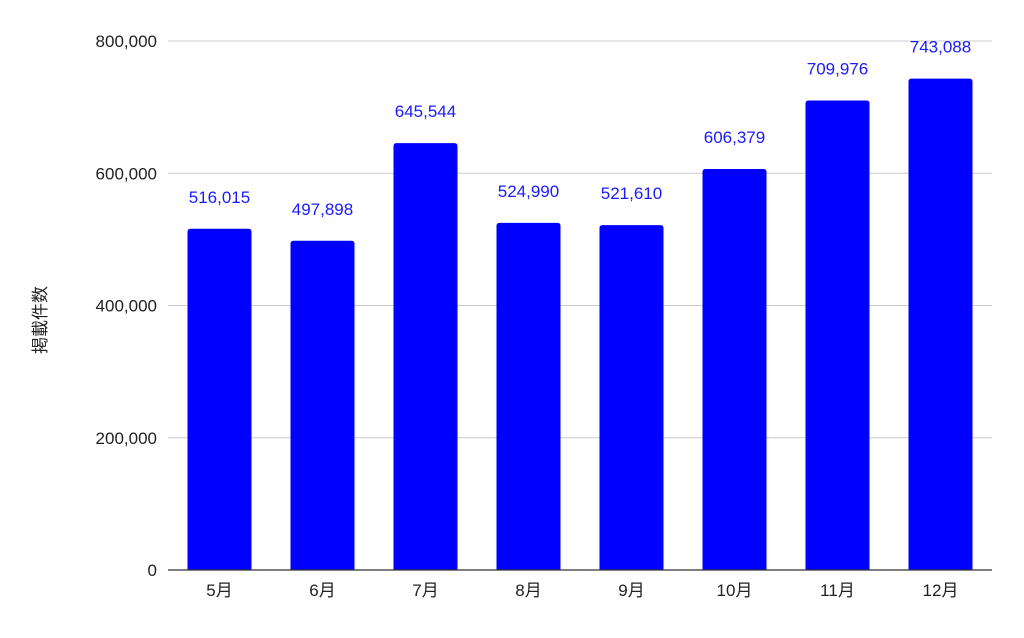  I want to click on data-label: 516,015, so click(219, 197).